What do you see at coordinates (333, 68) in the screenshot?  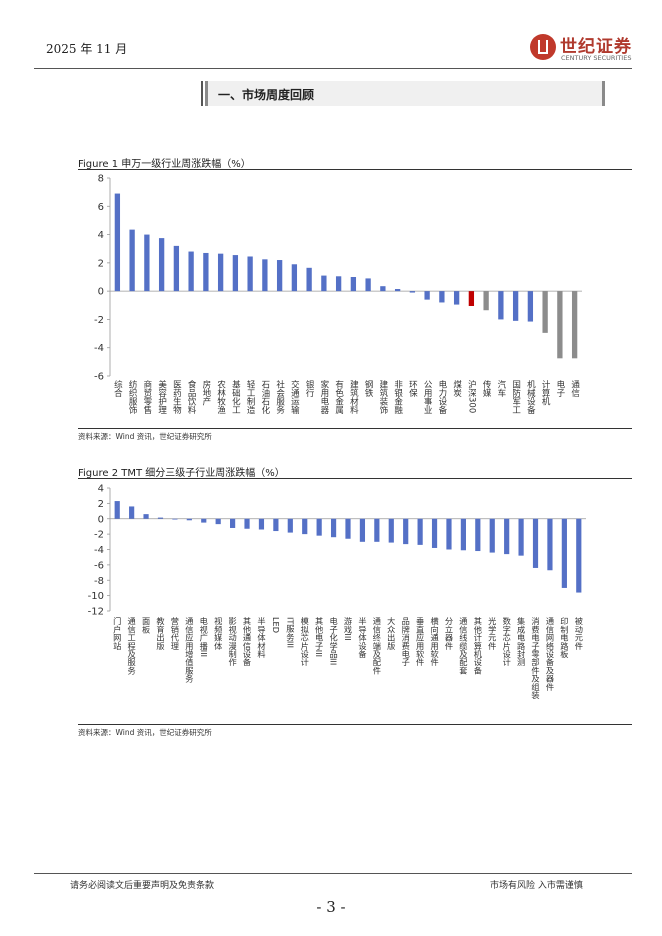 I see `header-divider` at bounding box center [333, 68].